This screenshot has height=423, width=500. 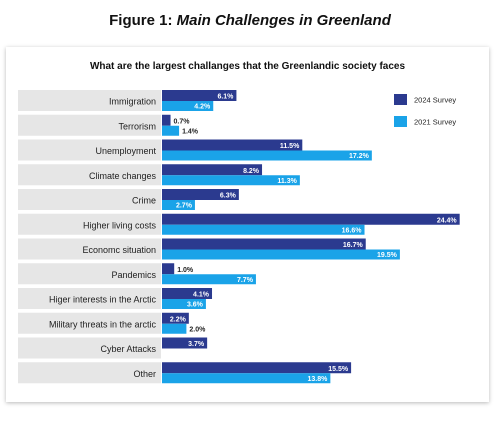 I want to click on data-label: 24.4%, so click(x=447, y=220).